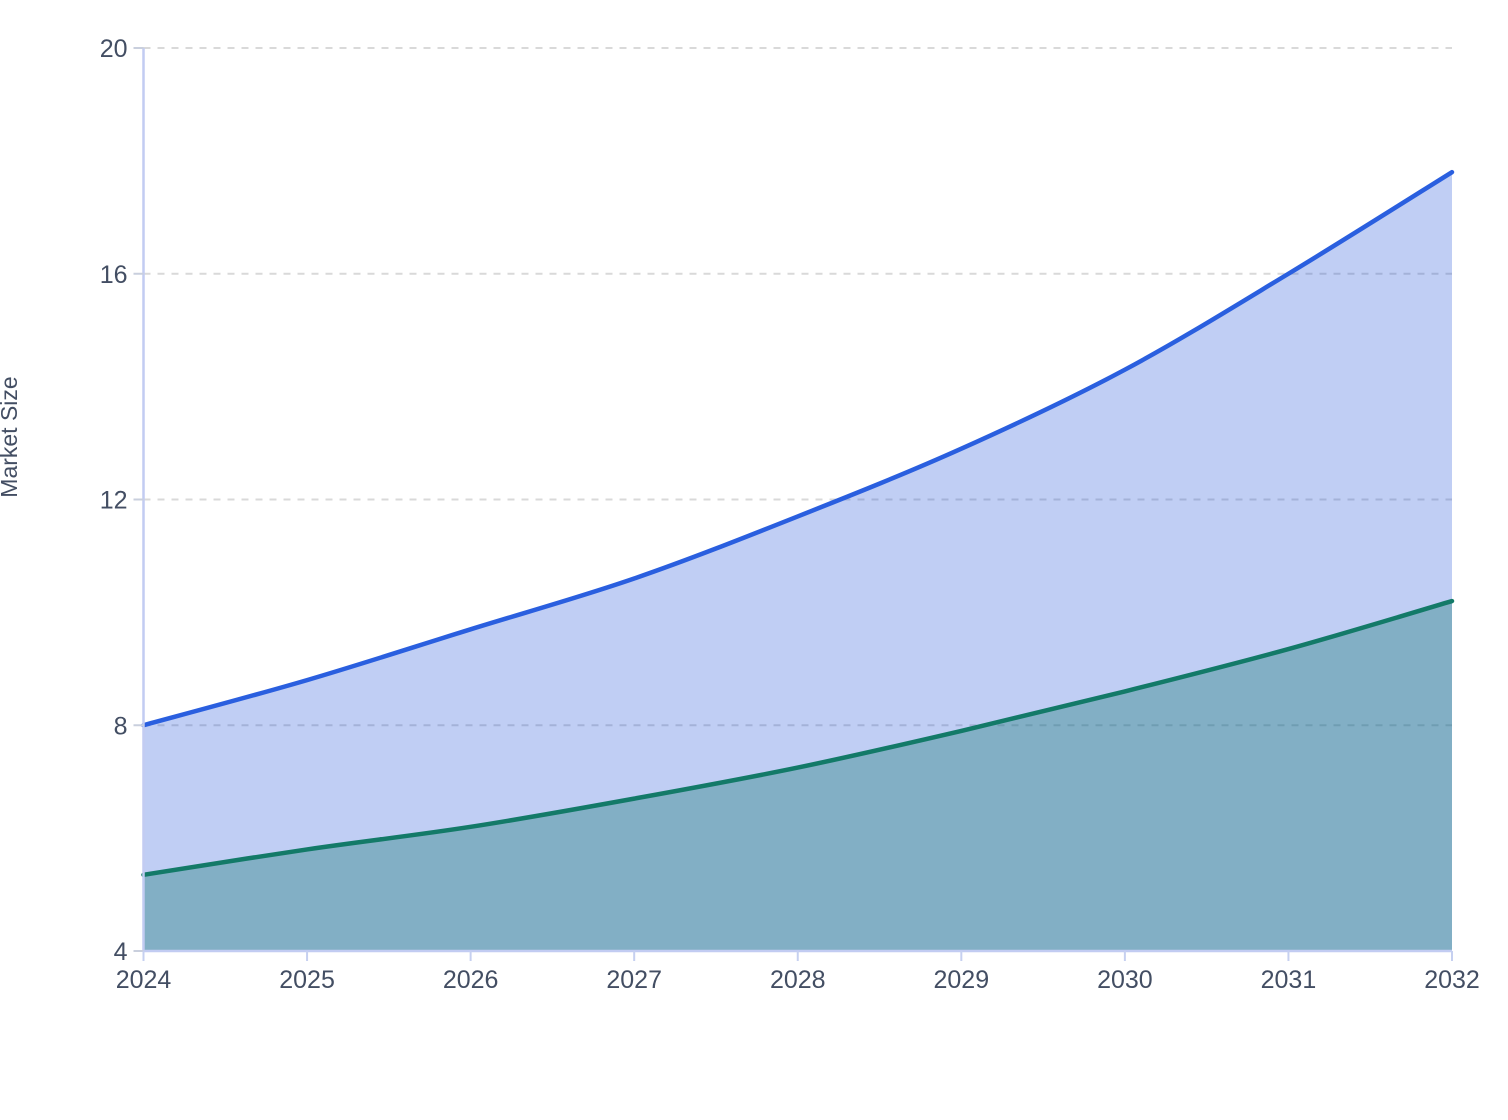 This screenshot has width=1508, height=1120. Describe the element at coordinates (121, 726) in the screenshot. I see `y-tick-label-8: 8` at that location.